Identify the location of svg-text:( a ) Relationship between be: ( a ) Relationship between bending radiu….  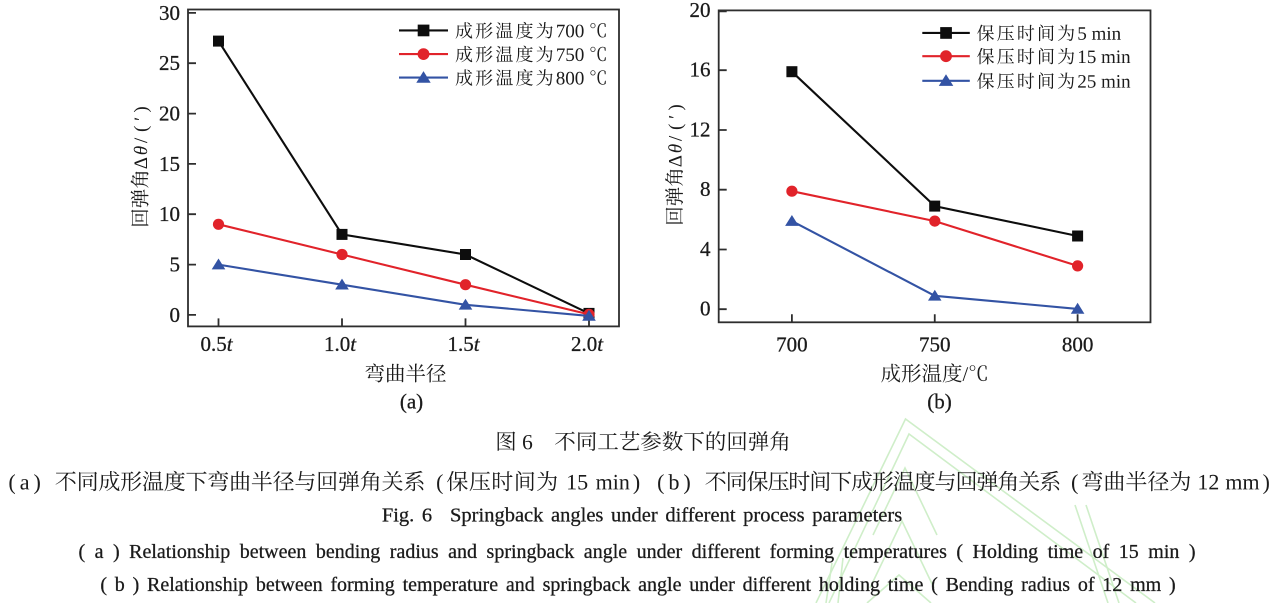
(636, 552).